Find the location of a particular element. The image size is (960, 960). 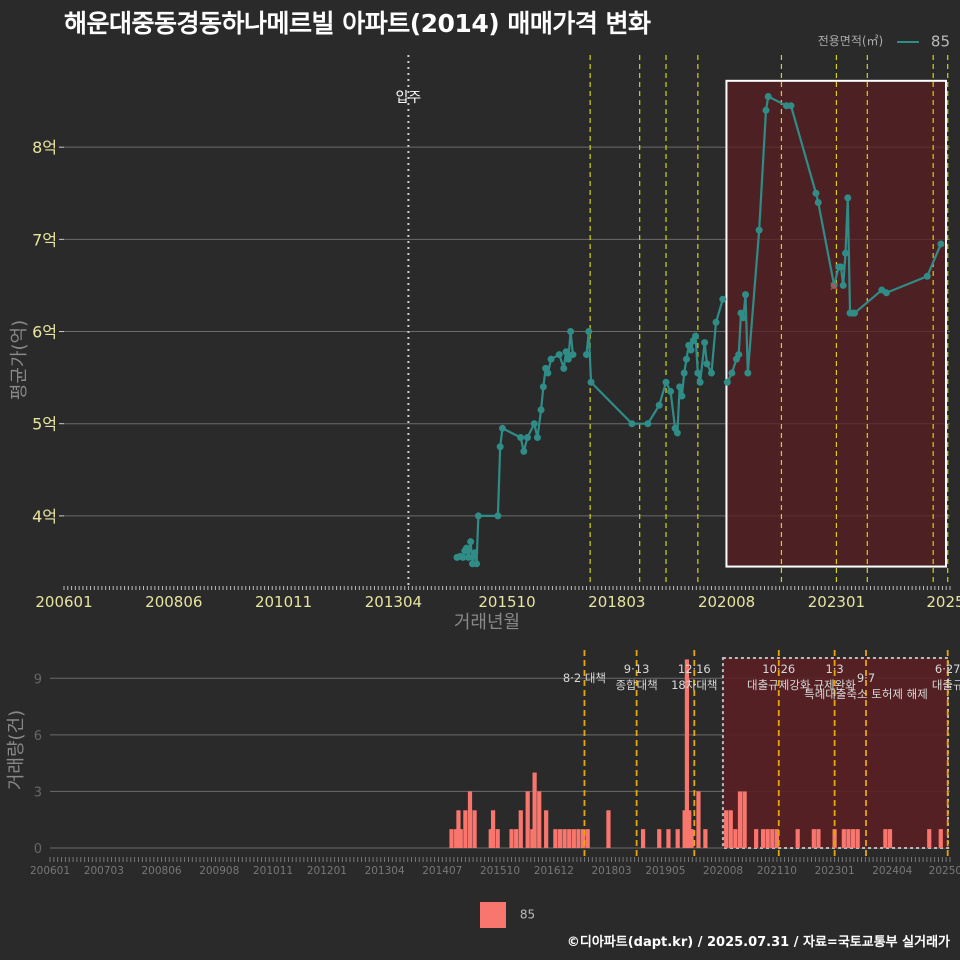

y-tick-label: 4억 is located at coordinates (44, 516).